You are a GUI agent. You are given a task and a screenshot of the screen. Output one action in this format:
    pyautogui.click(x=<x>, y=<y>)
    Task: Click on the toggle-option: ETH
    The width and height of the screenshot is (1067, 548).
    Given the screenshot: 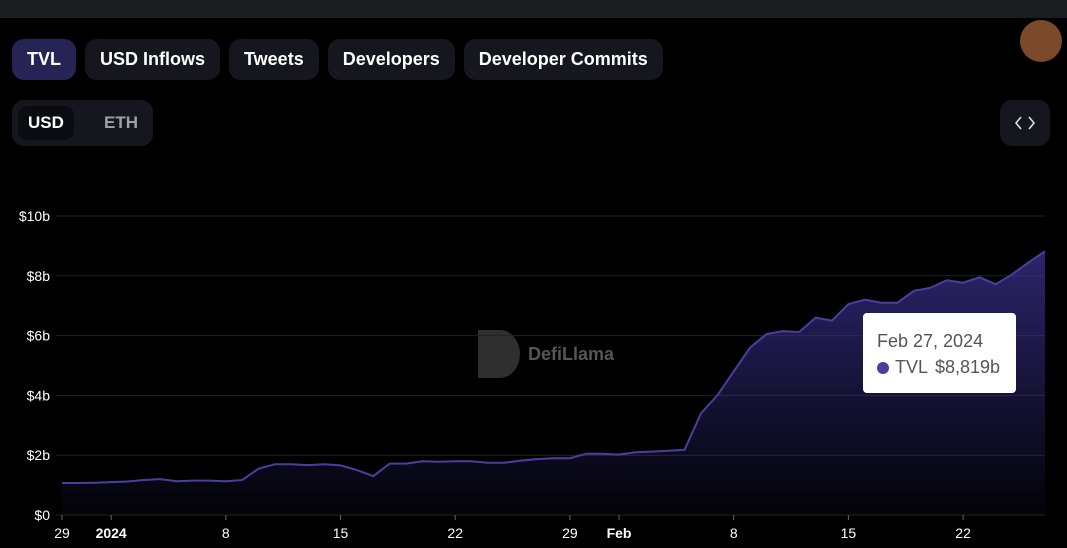 What is the action you would take?
    pyautogui.click(x=121, y=122)
    